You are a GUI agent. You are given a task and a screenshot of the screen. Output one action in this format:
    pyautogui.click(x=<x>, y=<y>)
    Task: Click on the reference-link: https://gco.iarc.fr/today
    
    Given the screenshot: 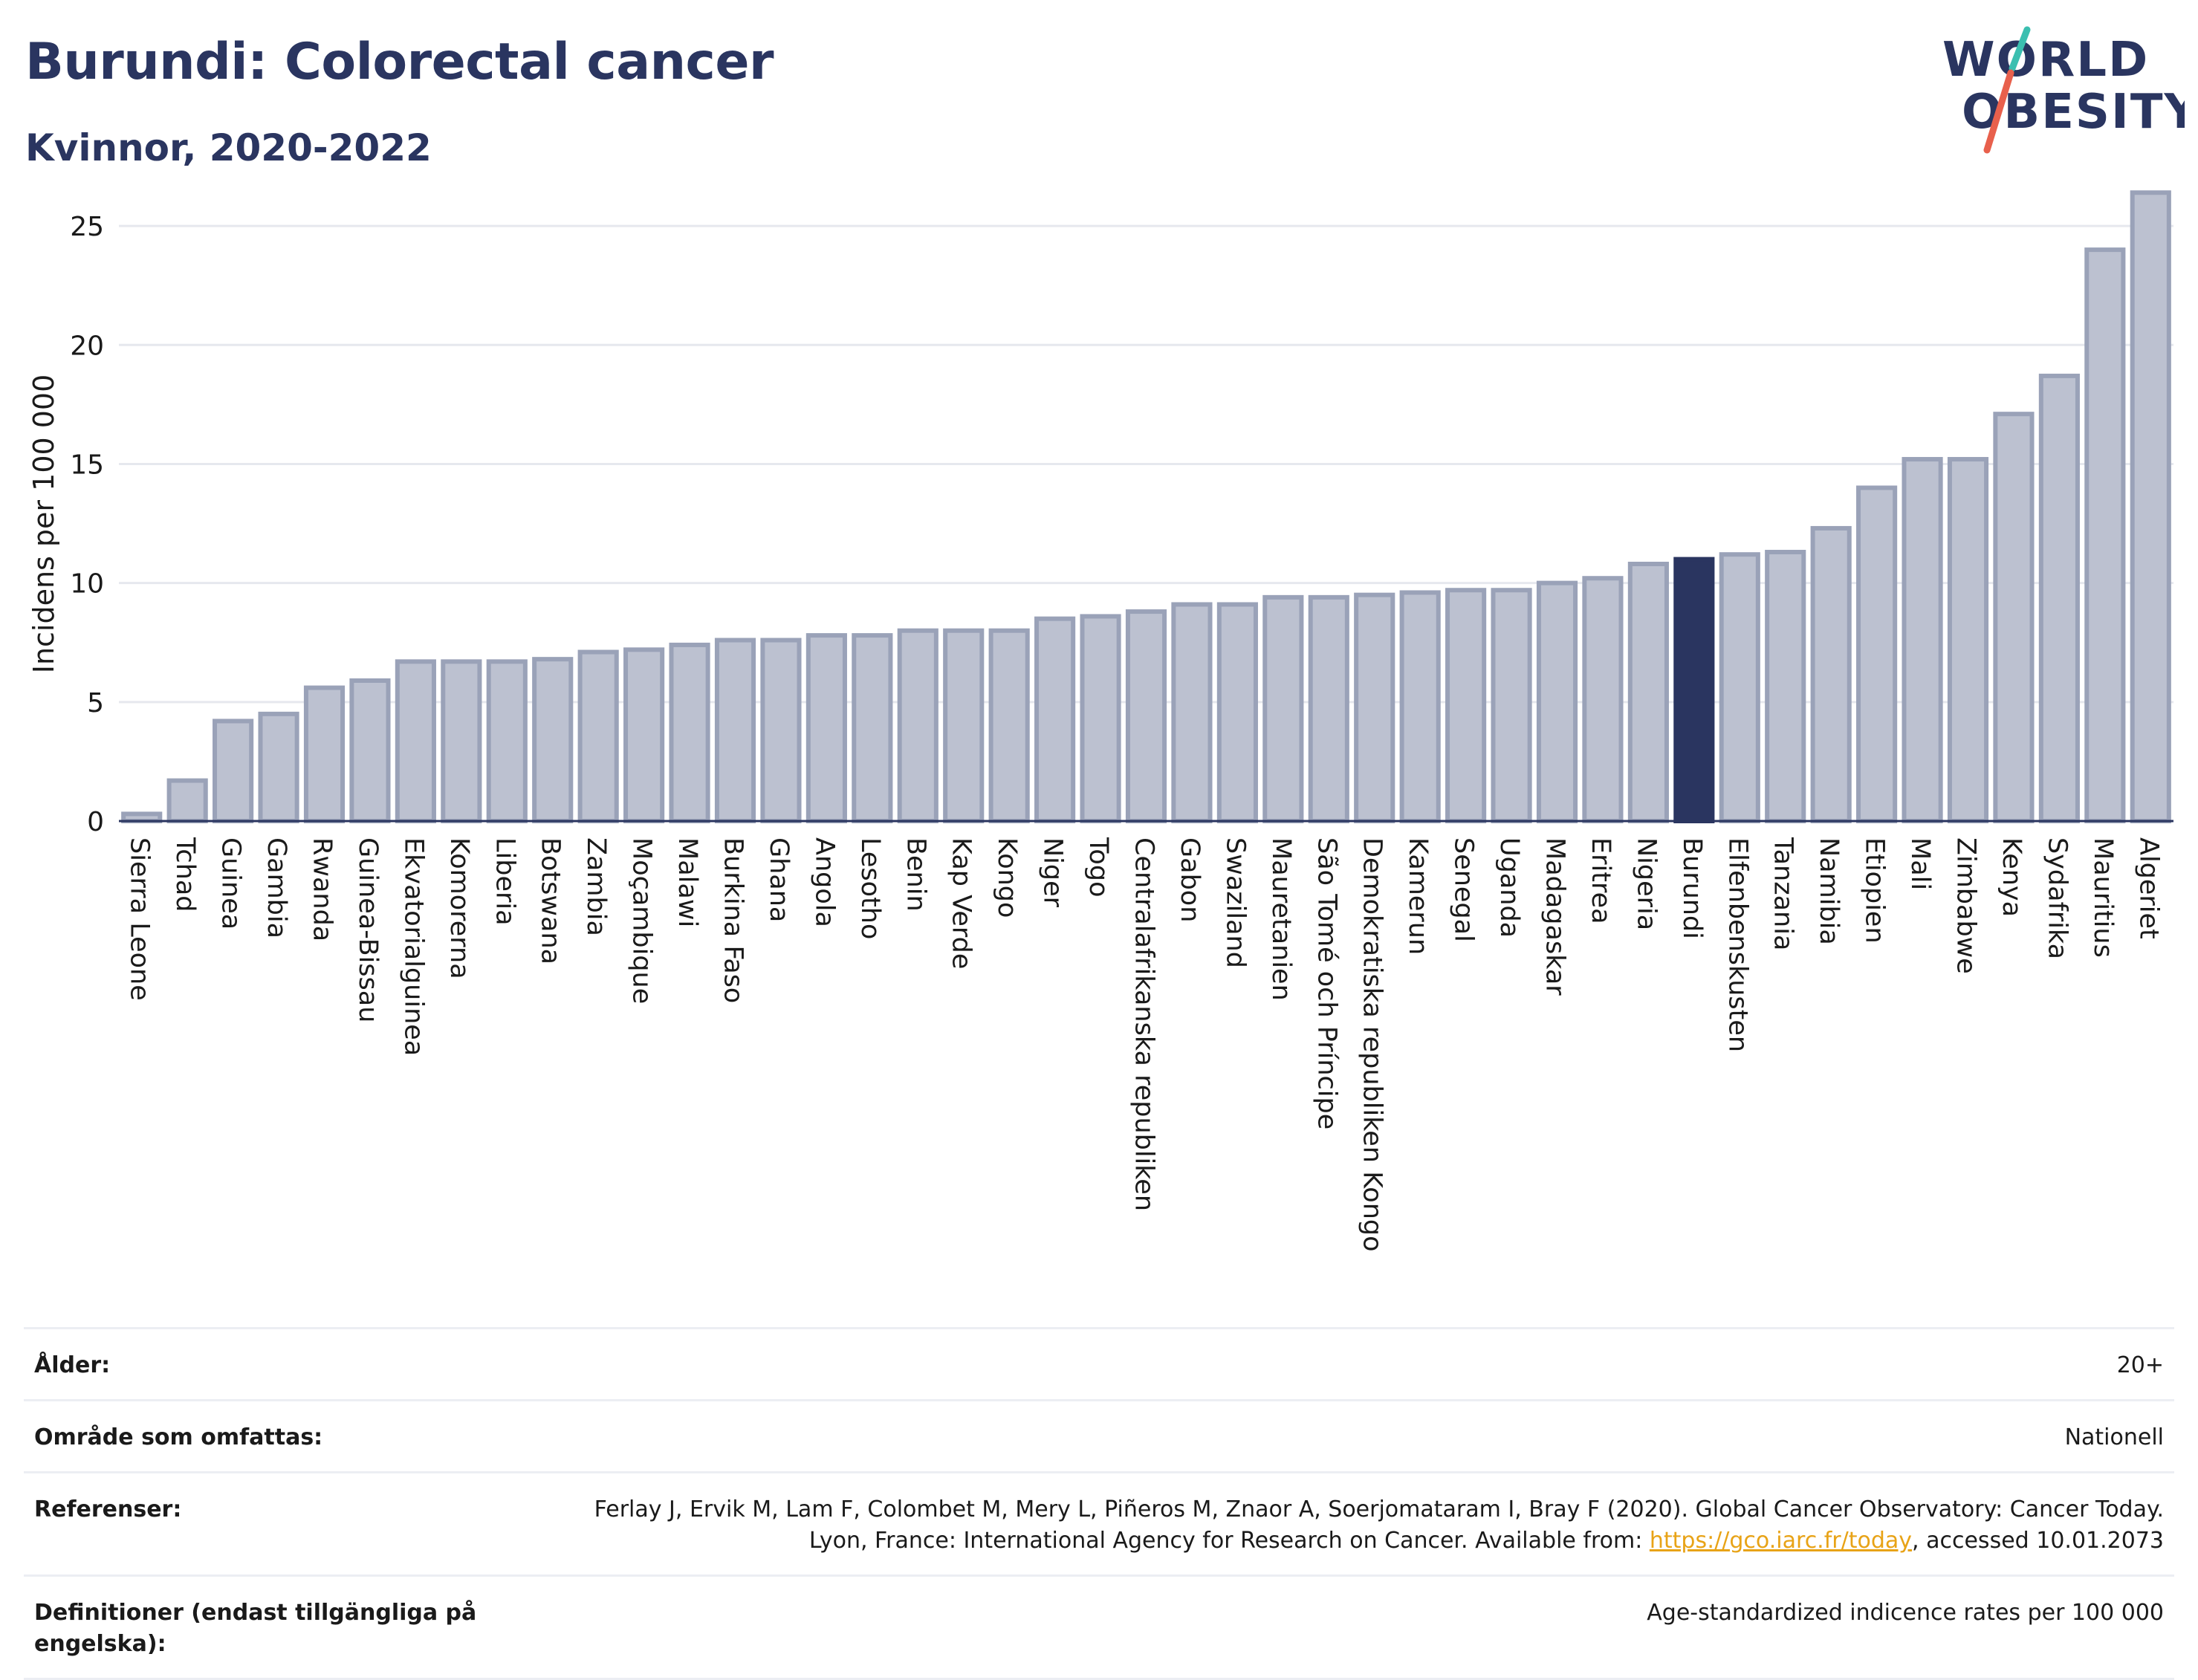 What is the action you would take?
    pyautogui.click(x=1781, y=1541)
    